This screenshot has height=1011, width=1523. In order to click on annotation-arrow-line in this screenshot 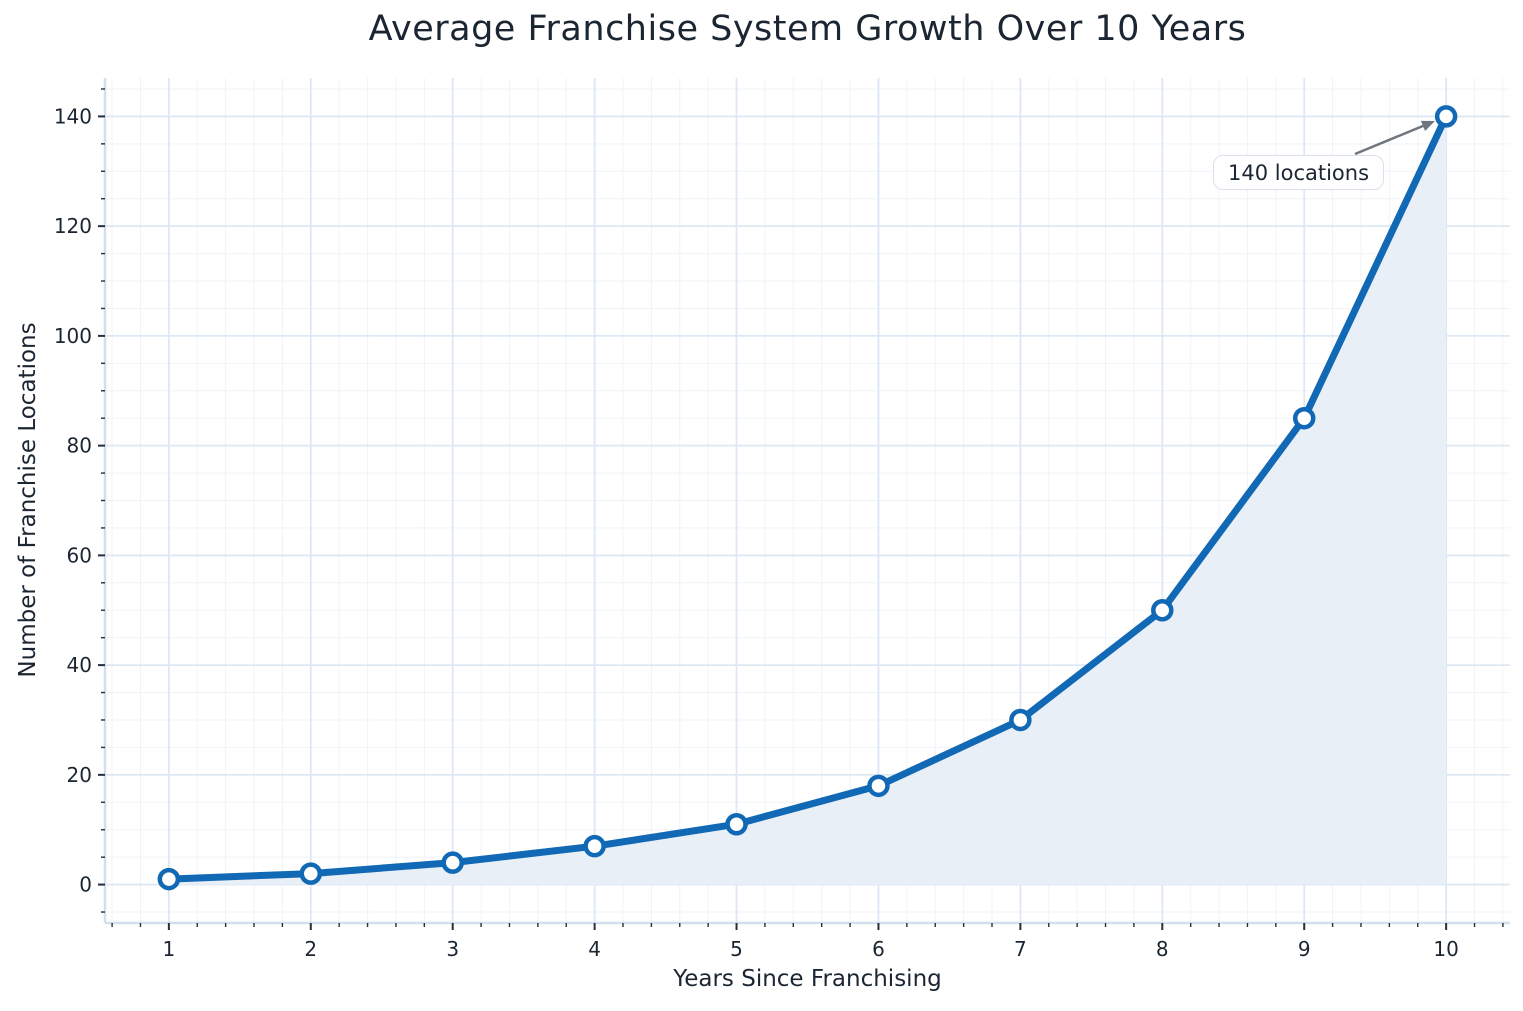, I will do `click(1392, 139)`.